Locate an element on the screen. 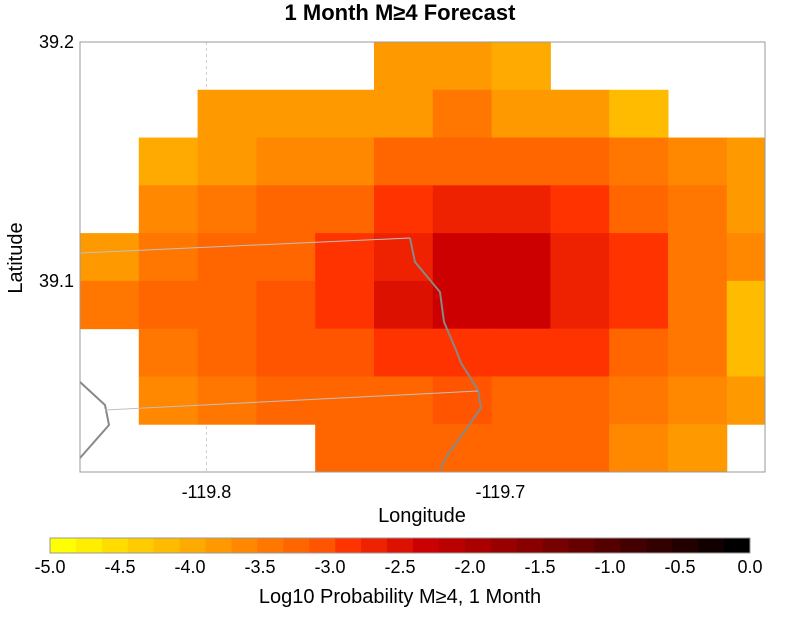 The image size is (800, 620). colorbar-tick-label: -2.5 is located at coordinates (399, 567).